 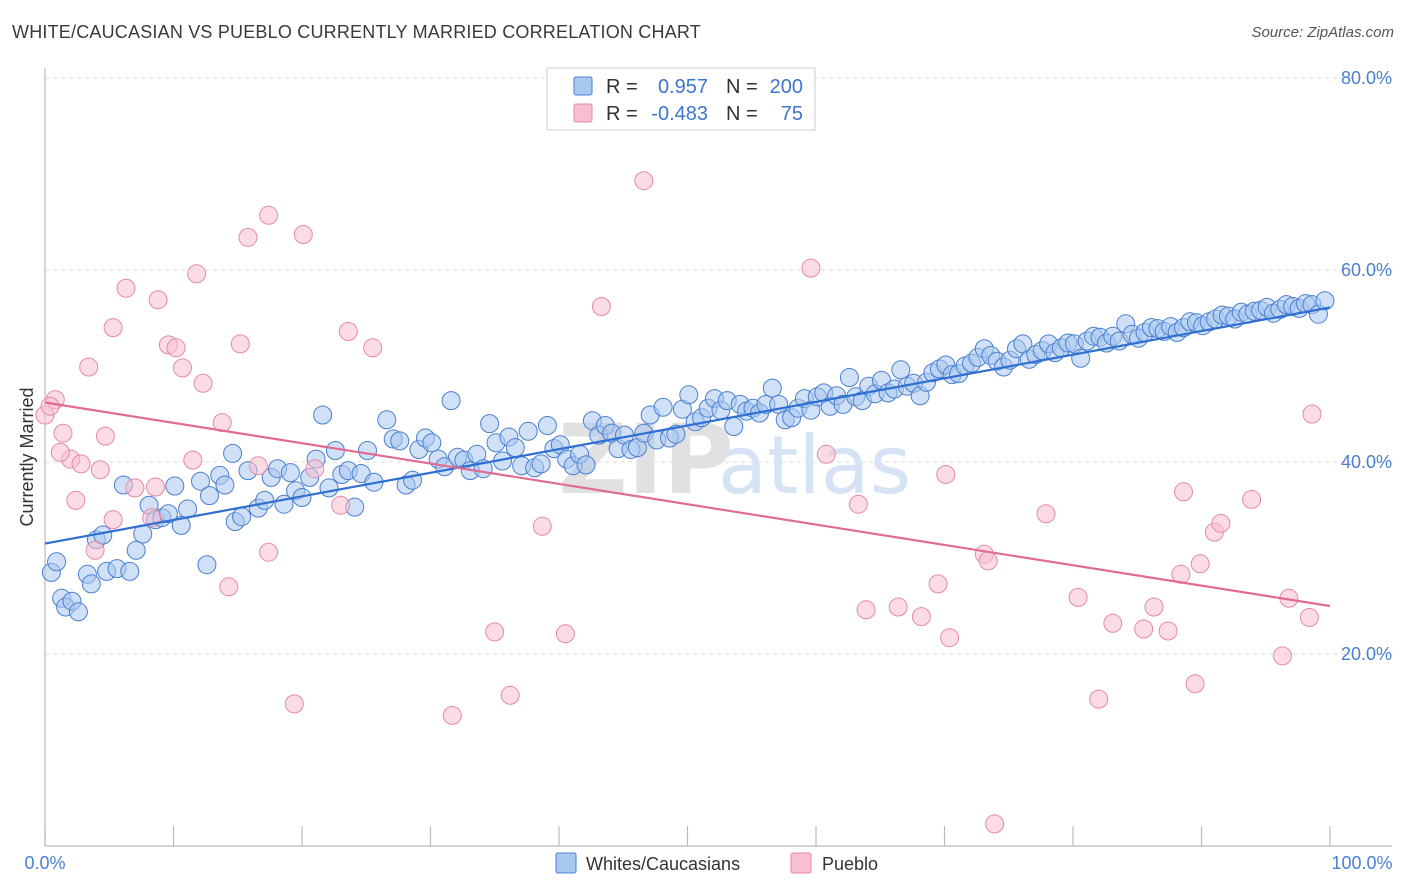 What do you see at coordinates (814, 465) in the screenshot?
I see `watermark-atlas: atlas` at bounding box center [814, 465].